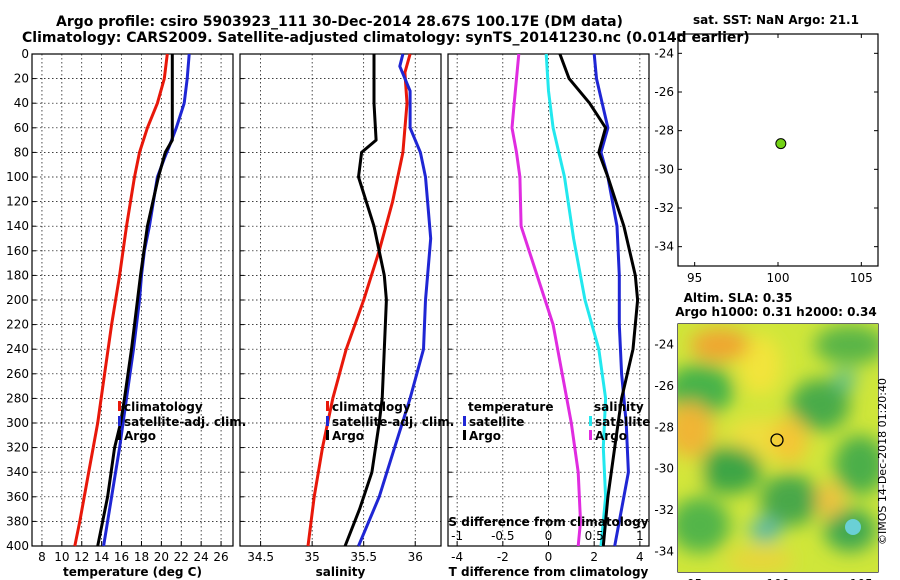 The image size is (900, 580). Describe the element at coordinates (17, 497) in the screenshot. I see `y-tick-label: 360` at that location.